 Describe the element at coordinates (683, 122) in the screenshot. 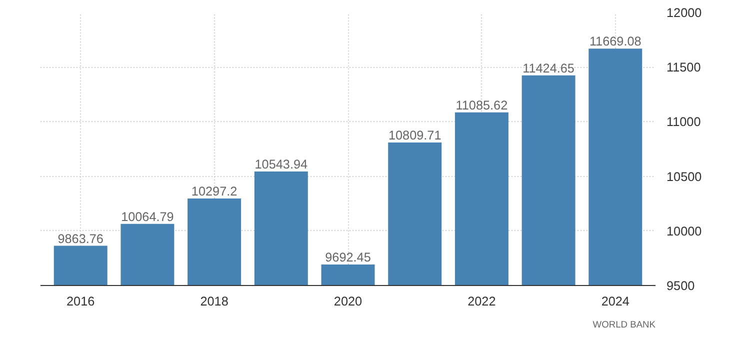

I see `y-tick-label: 11000` at that location.